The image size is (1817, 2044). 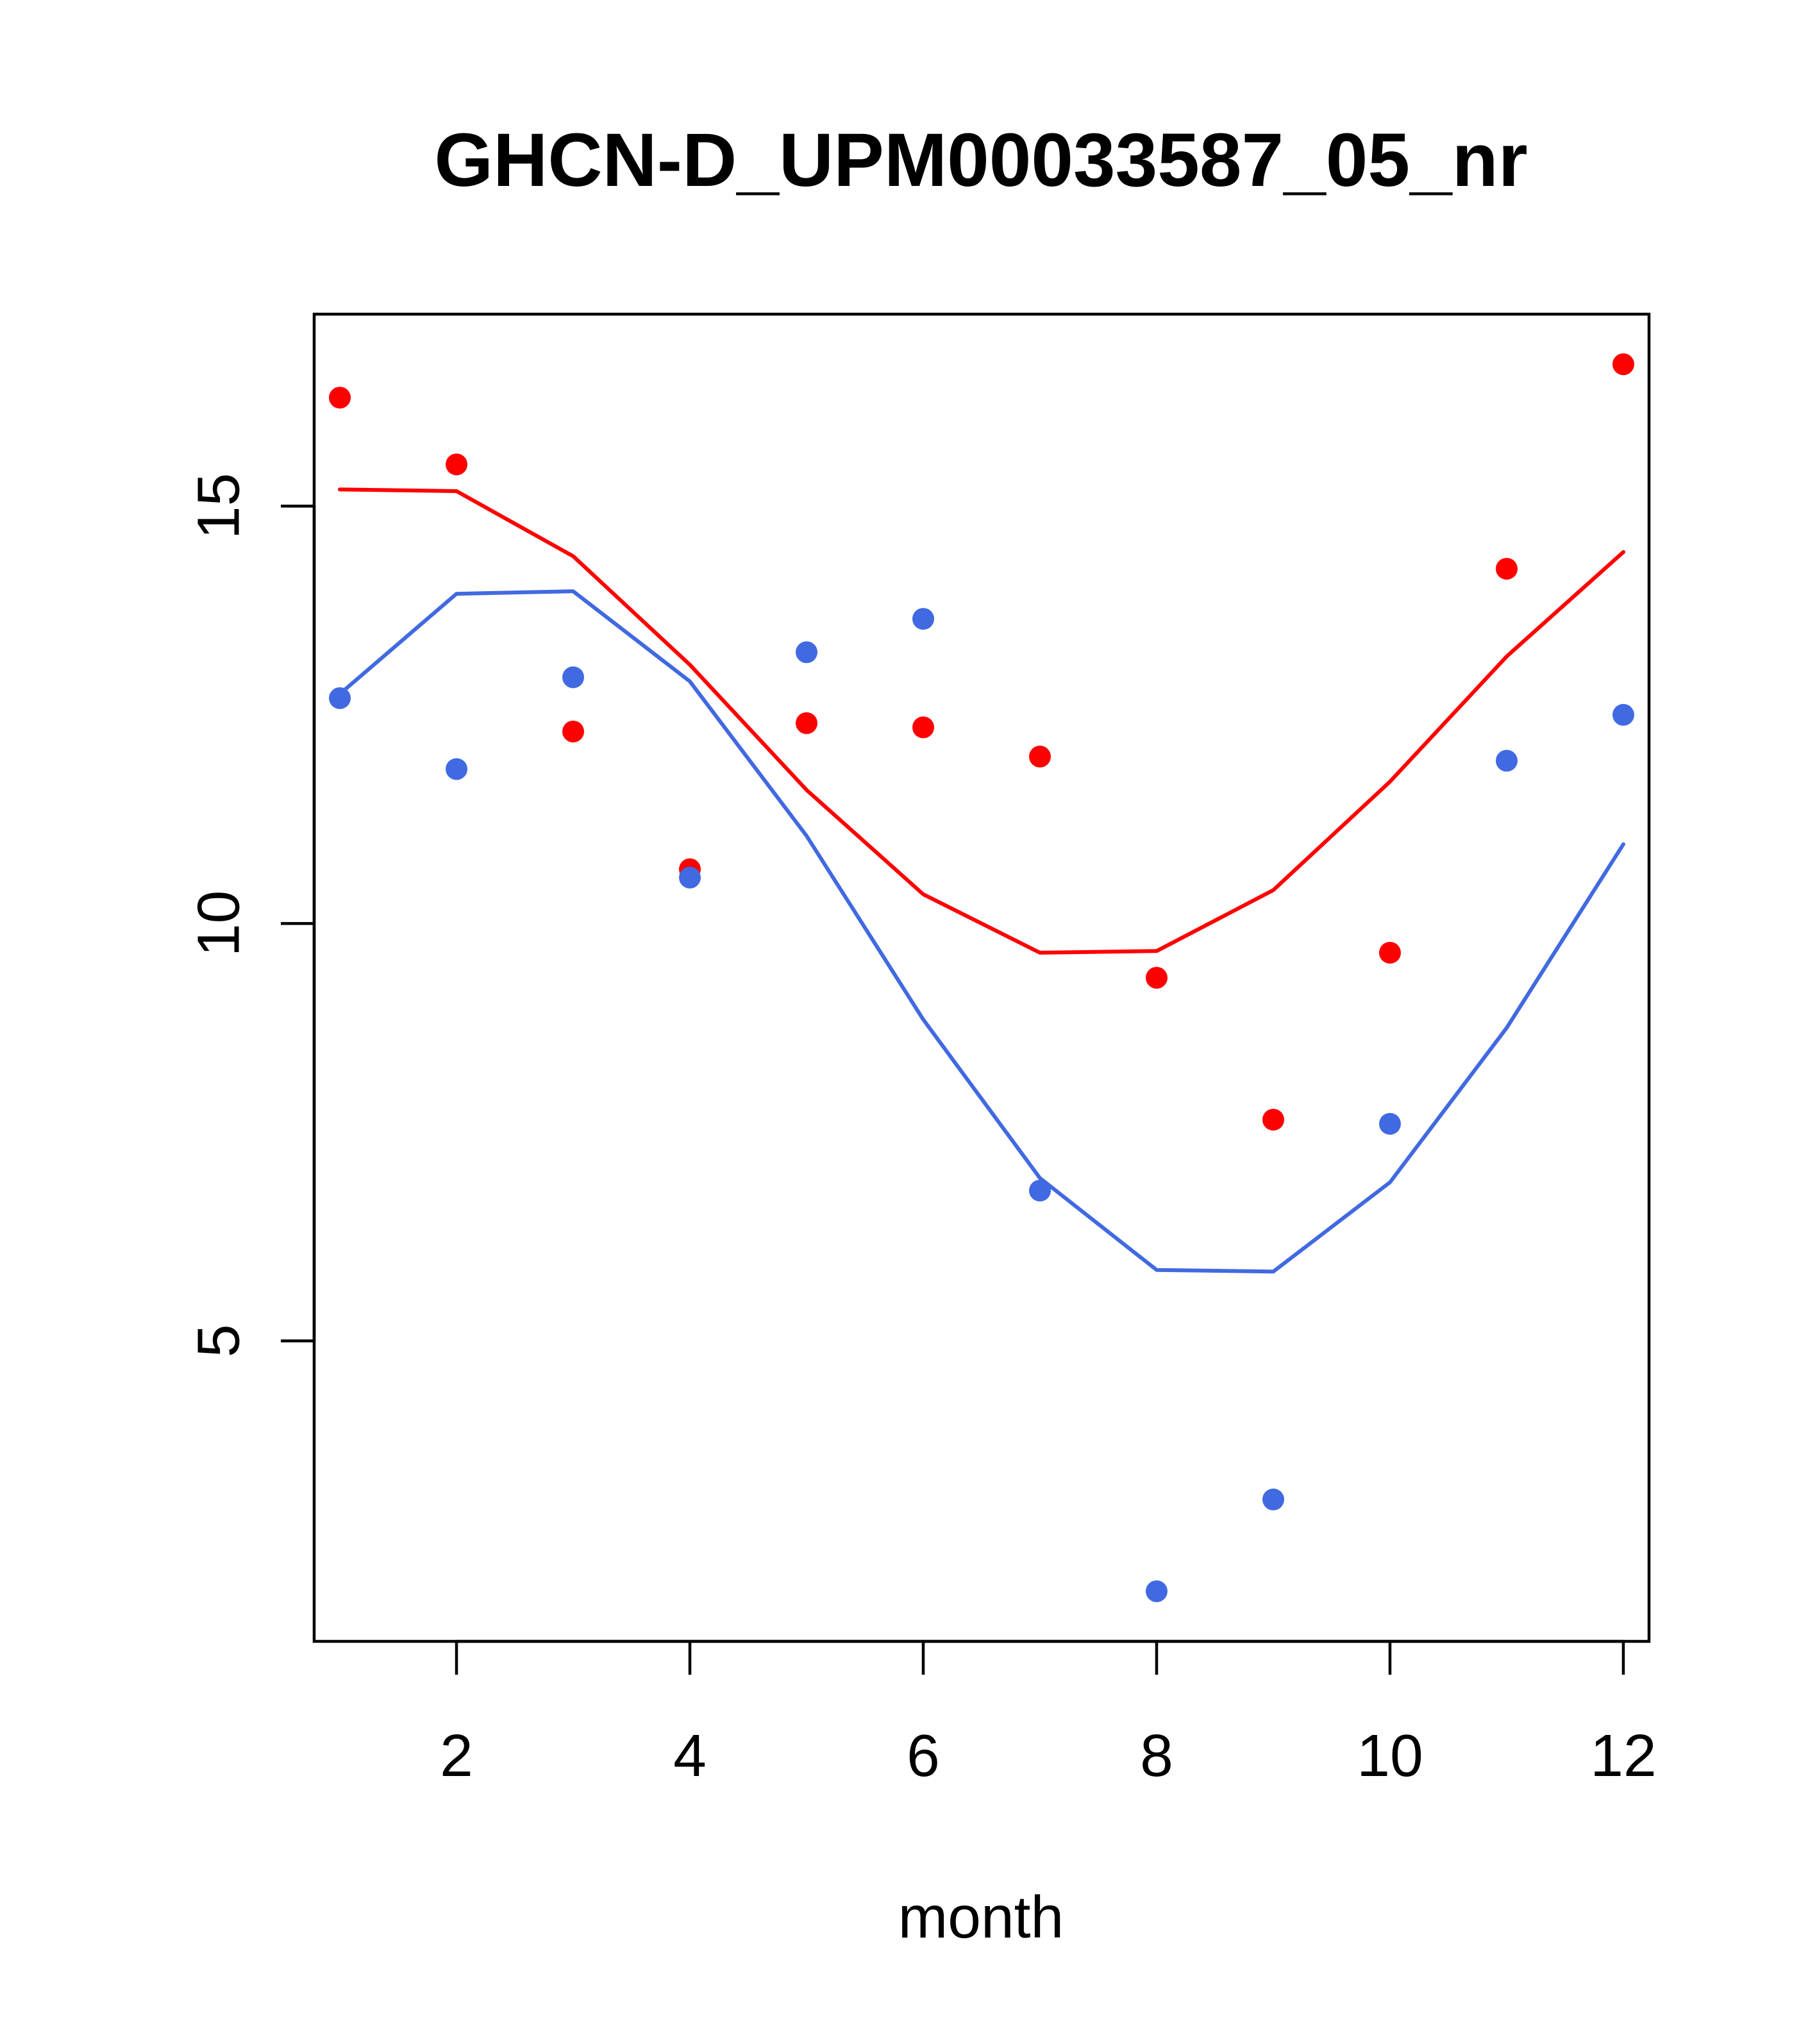 What do you see at coordinates (1048, 1714) in the screenshot?
I see `x-axis: 2 4 6 8 10 12` at bounding box center [1048, 1714].